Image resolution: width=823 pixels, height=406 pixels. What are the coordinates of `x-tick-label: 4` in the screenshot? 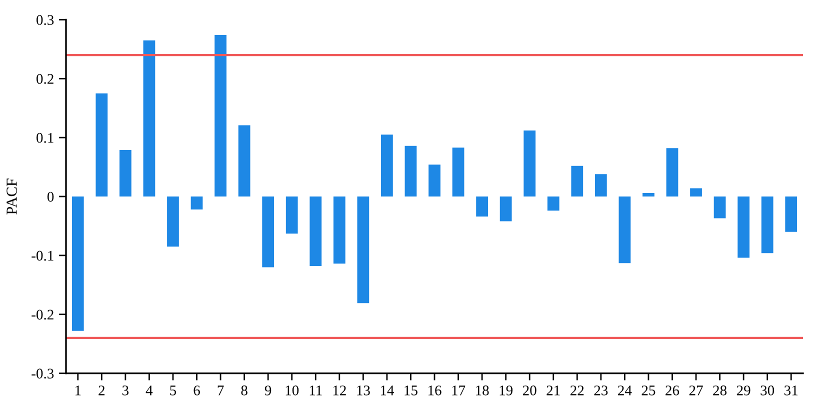 It's located at (149, 391).